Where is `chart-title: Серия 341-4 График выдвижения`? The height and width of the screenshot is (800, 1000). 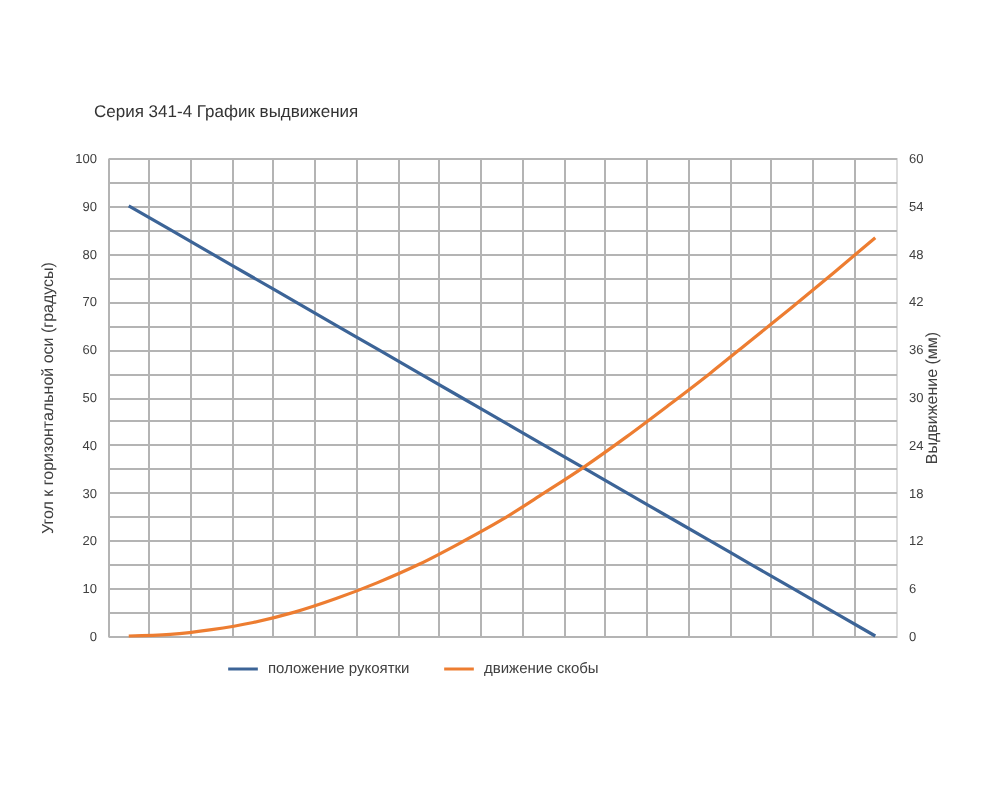
chart-title: Серия 341-4 График выдвижения is located at coordinates (227, 111).